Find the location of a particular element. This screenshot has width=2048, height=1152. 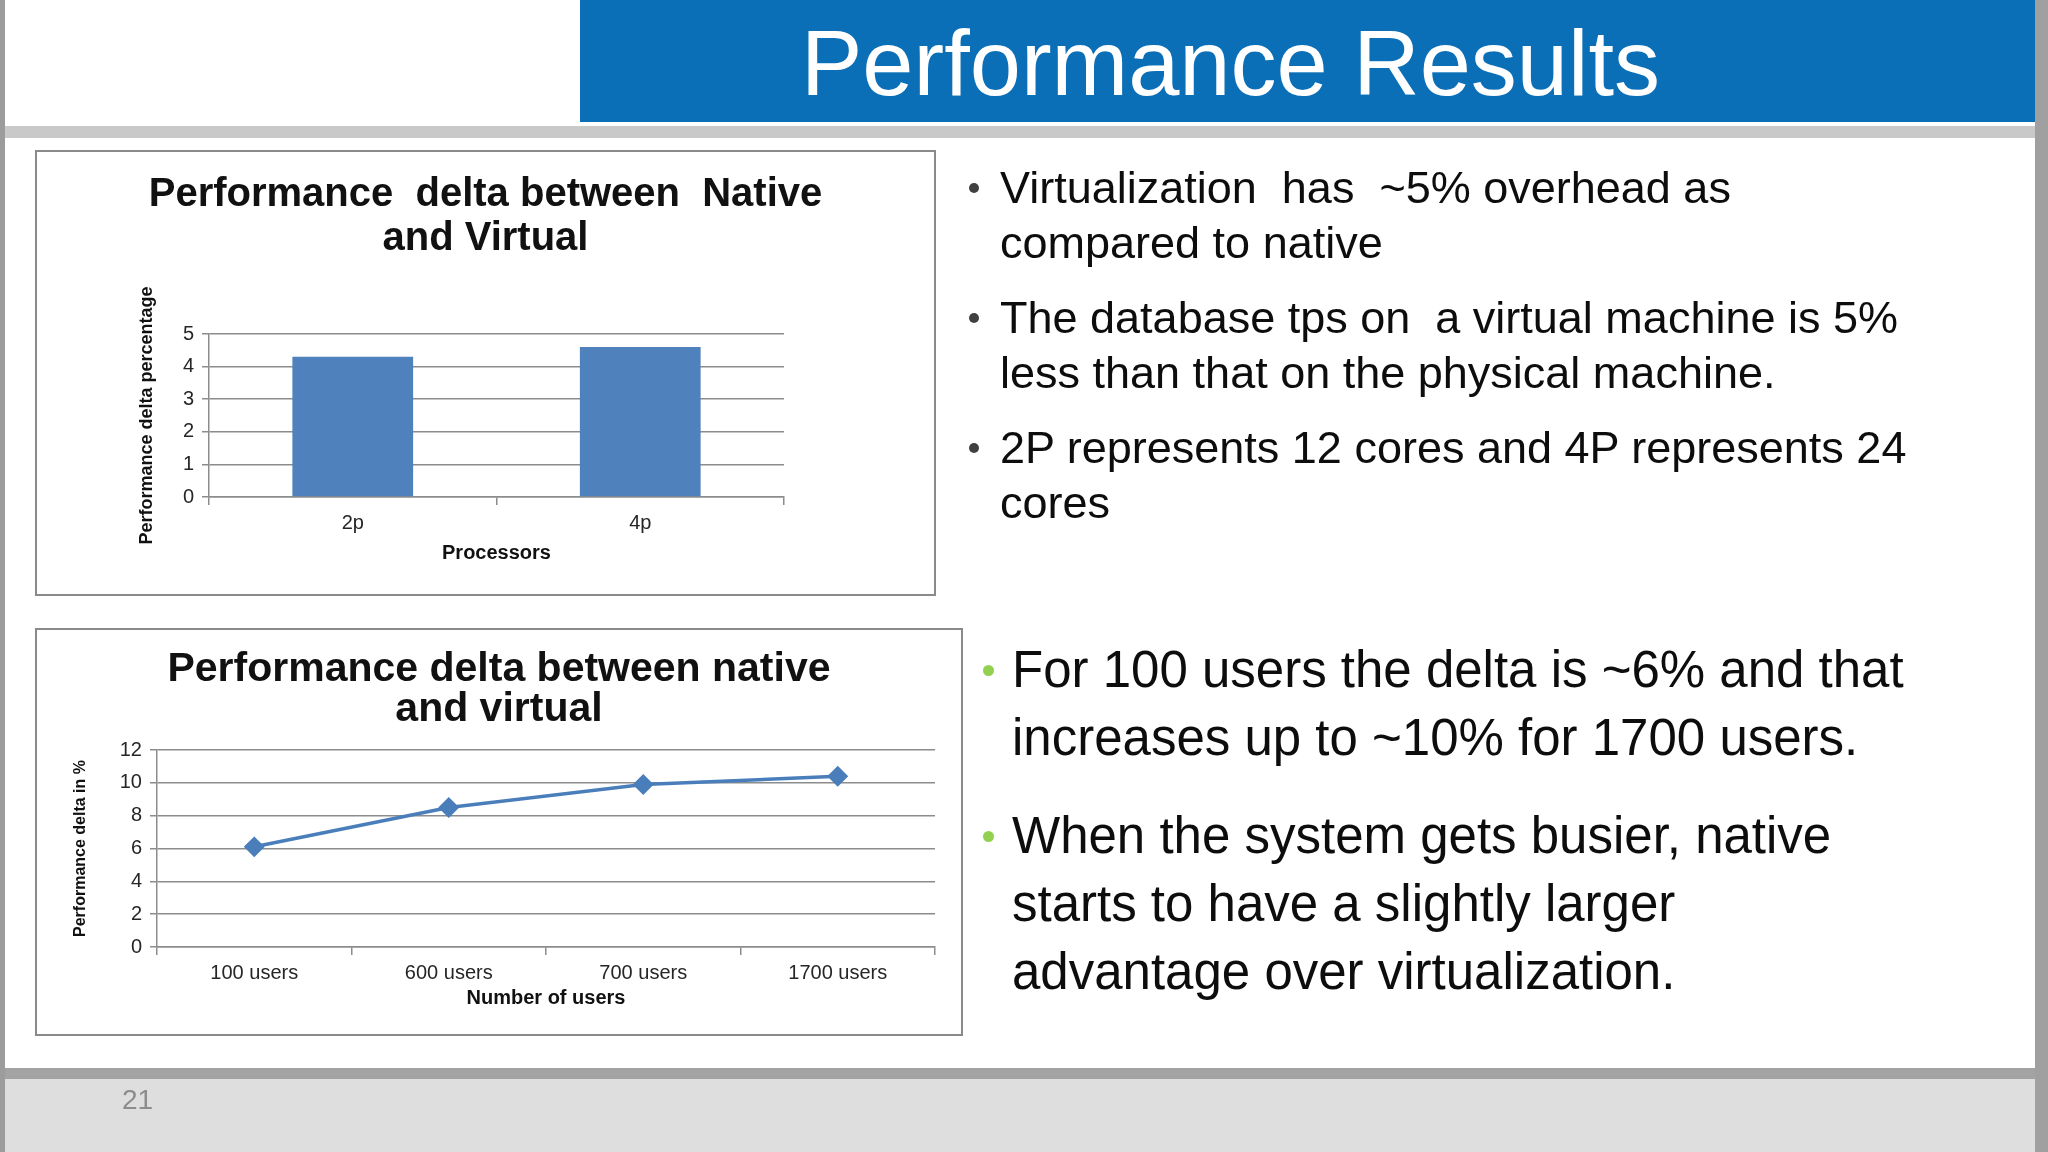

y-axis-title: Performance delta in % is located at coordinates (80, 848).